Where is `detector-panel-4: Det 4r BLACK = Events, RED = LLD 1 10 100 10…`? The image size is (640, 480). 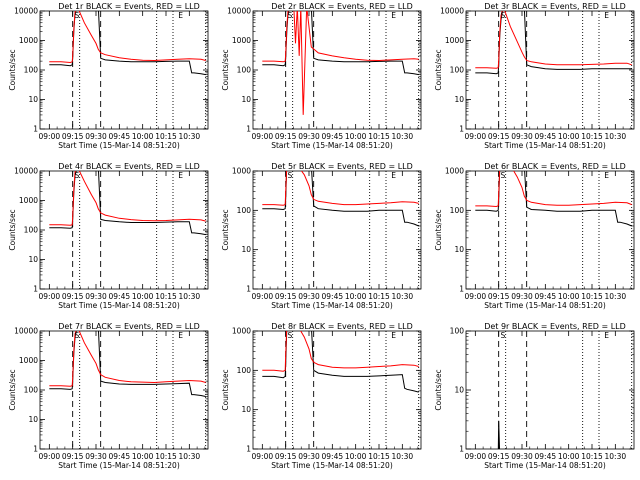 detector-panel-4: Det 4r BLACK = Events, RED = LLD 1 10 100 10… is located at coordinates (106, 240).